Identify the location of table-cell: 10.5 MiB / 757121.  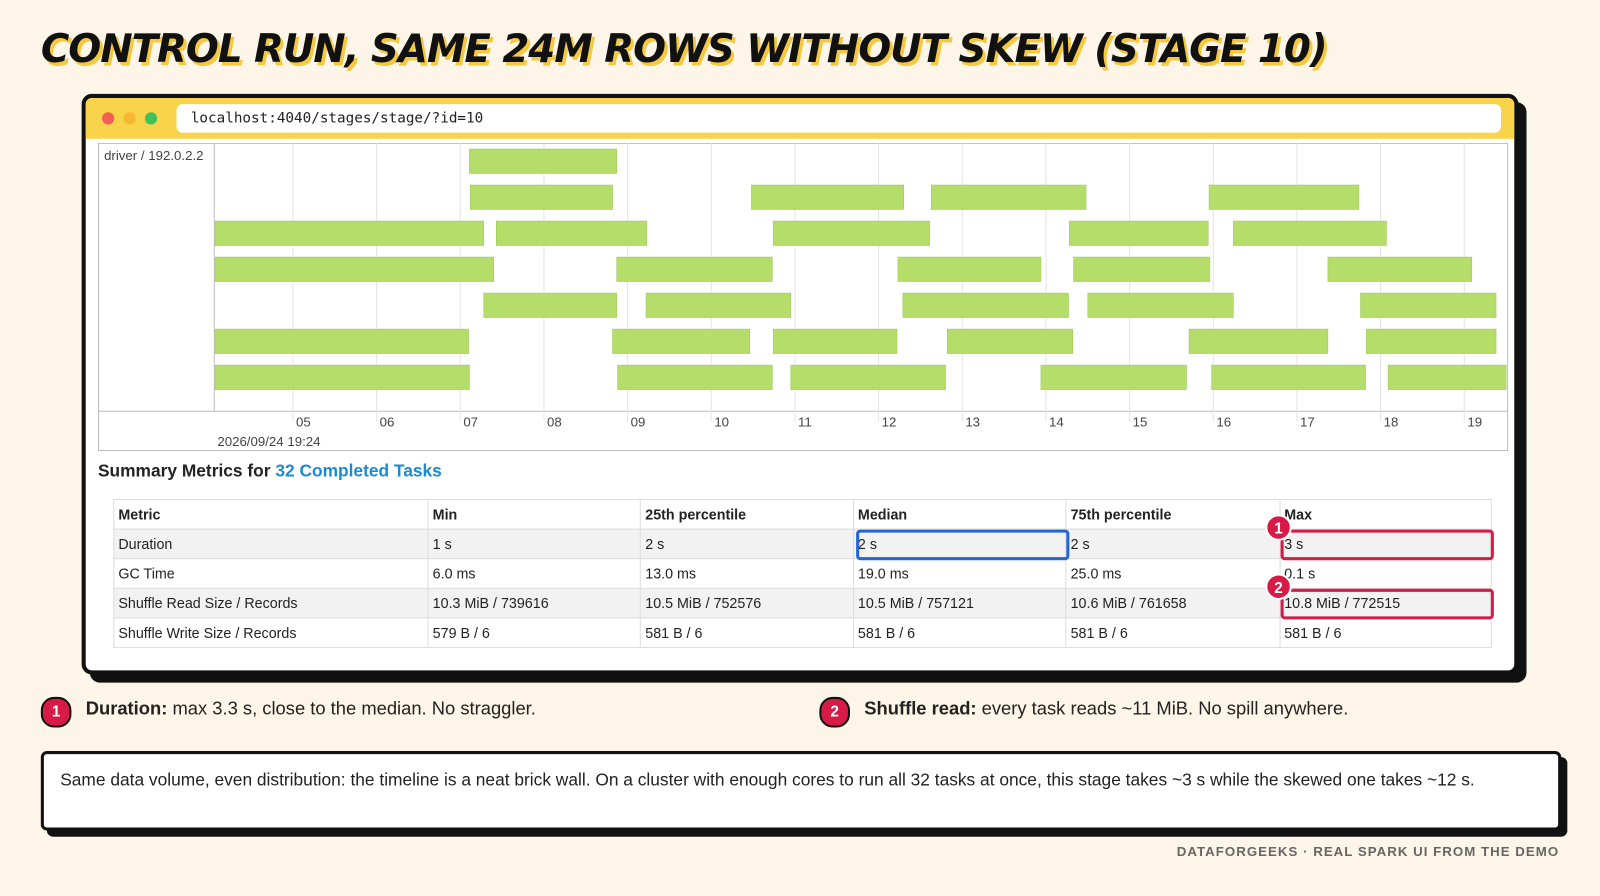
(959, 603).